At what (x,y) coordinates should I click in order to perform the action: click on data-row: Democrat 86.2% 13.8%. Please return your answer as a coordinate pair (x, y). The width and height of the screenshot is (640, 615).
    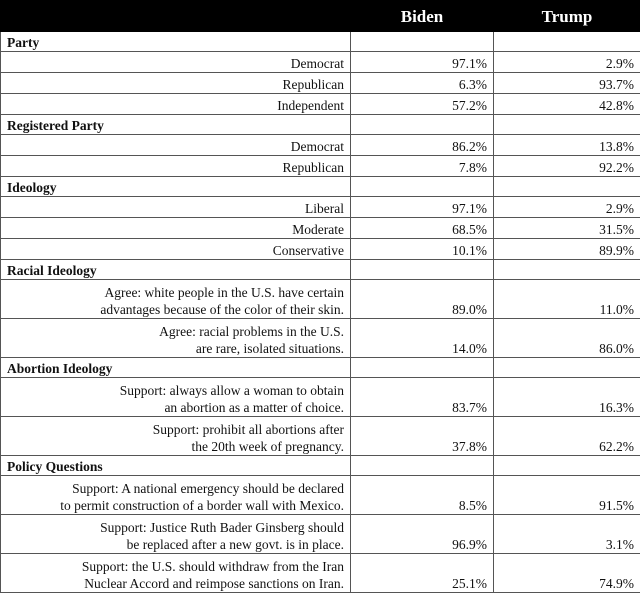
    Looking at the image, I should click on (320, 145).